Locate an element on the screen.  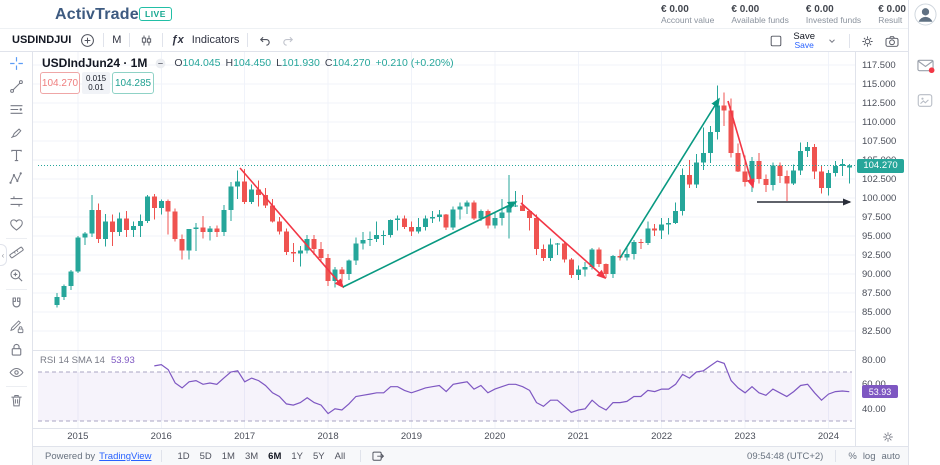
goto-date-icon is located at coordinates (378, 456).